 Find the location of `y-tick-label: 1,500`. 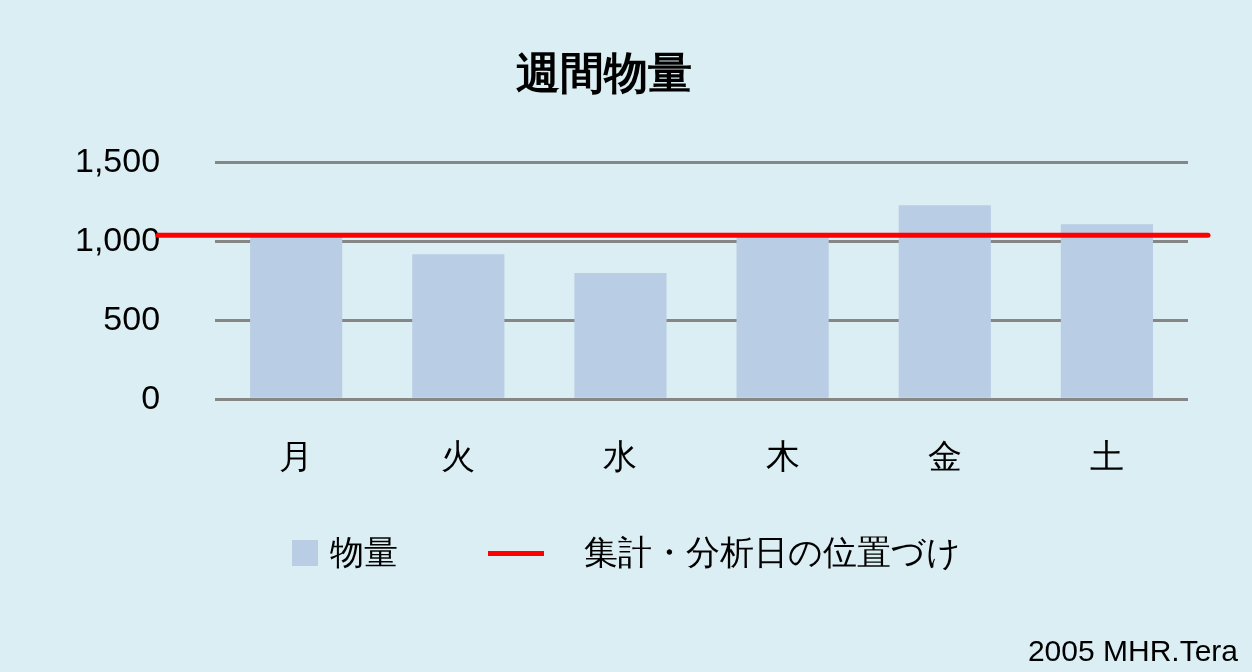

y-tick-label: 1,500 is located at coordinates (117, 160).